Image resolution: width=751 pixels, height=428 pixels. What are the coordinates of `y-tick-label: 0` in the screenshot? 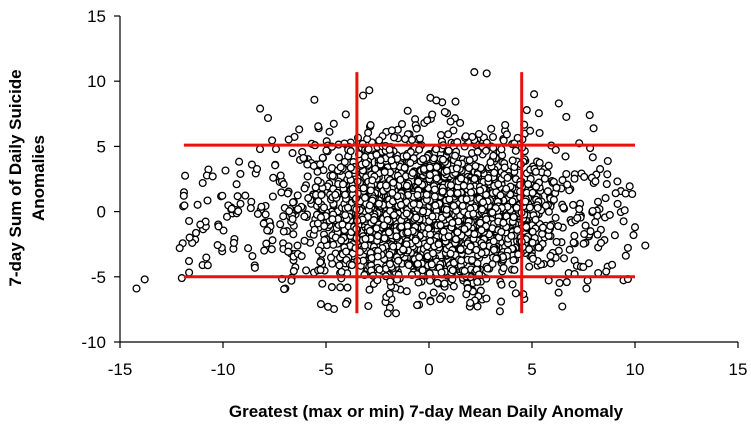 It's located at (101, 212).